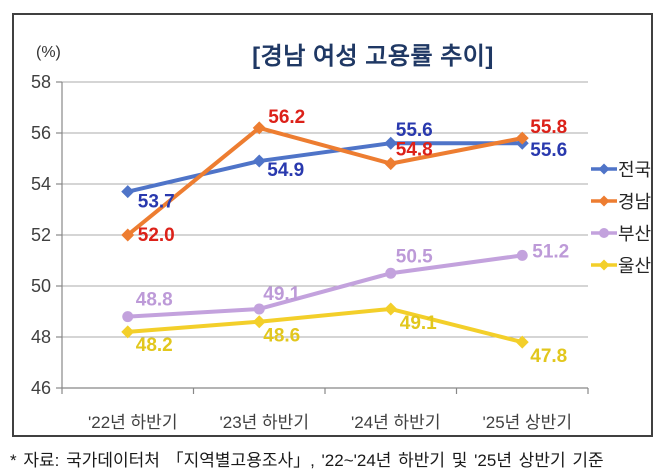 This screenshot has width=670, height=475. I want to click on legend-label-nationwide: 전국, so click(635, 170).